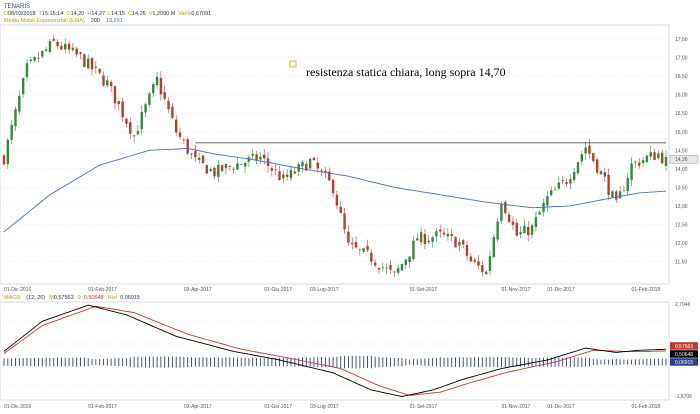  What do you see at coordinates (118, 14) in the screenshot?
I see `header-low: 14,15` at bounding box center [118, 14].